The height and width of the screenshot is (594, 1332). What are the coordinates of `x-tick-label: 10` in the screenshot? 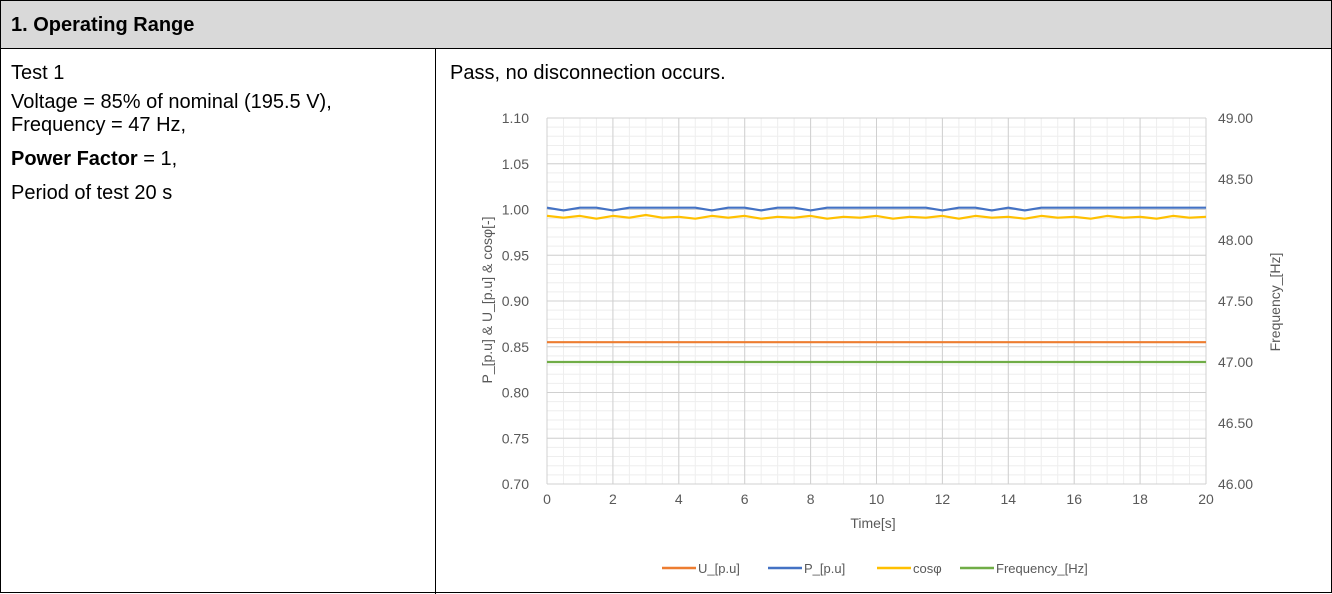 It's located at (877, 499).